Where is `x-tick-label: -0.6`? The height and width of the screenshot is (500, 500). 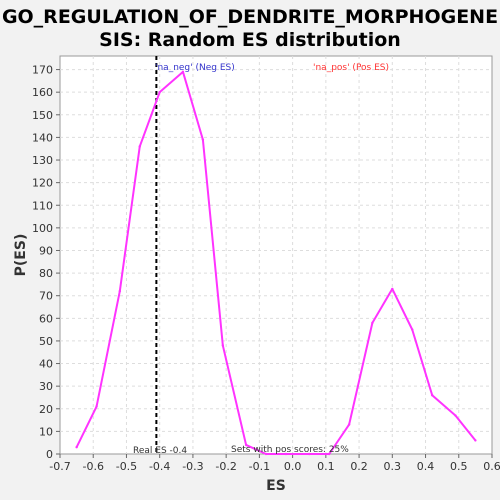 x-tick-label: -0.6 is located at coordinates (92, 466).